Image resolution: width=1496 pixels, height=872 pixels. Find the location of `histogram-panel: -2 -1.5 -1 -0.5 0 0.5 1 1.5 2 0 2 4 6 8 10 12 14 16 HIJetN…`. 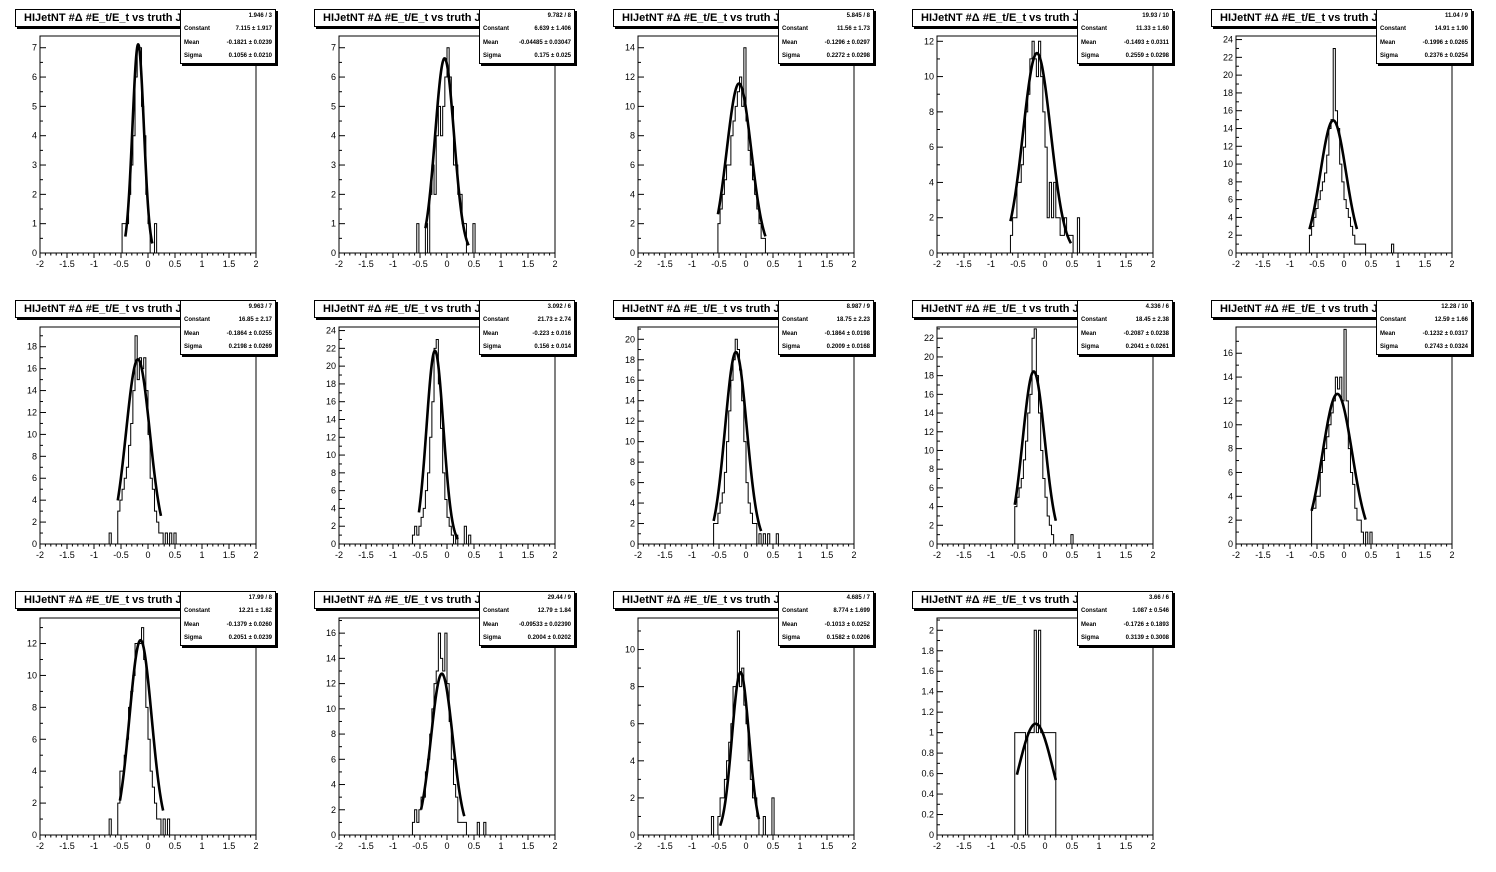

histogram-panel: -2 -1.5 -1 -0.5 0 0.5 1 1.5 2 0 2 4 6 8 10 12 14 16 HIJetN… is located at coordinates (1345, 436).